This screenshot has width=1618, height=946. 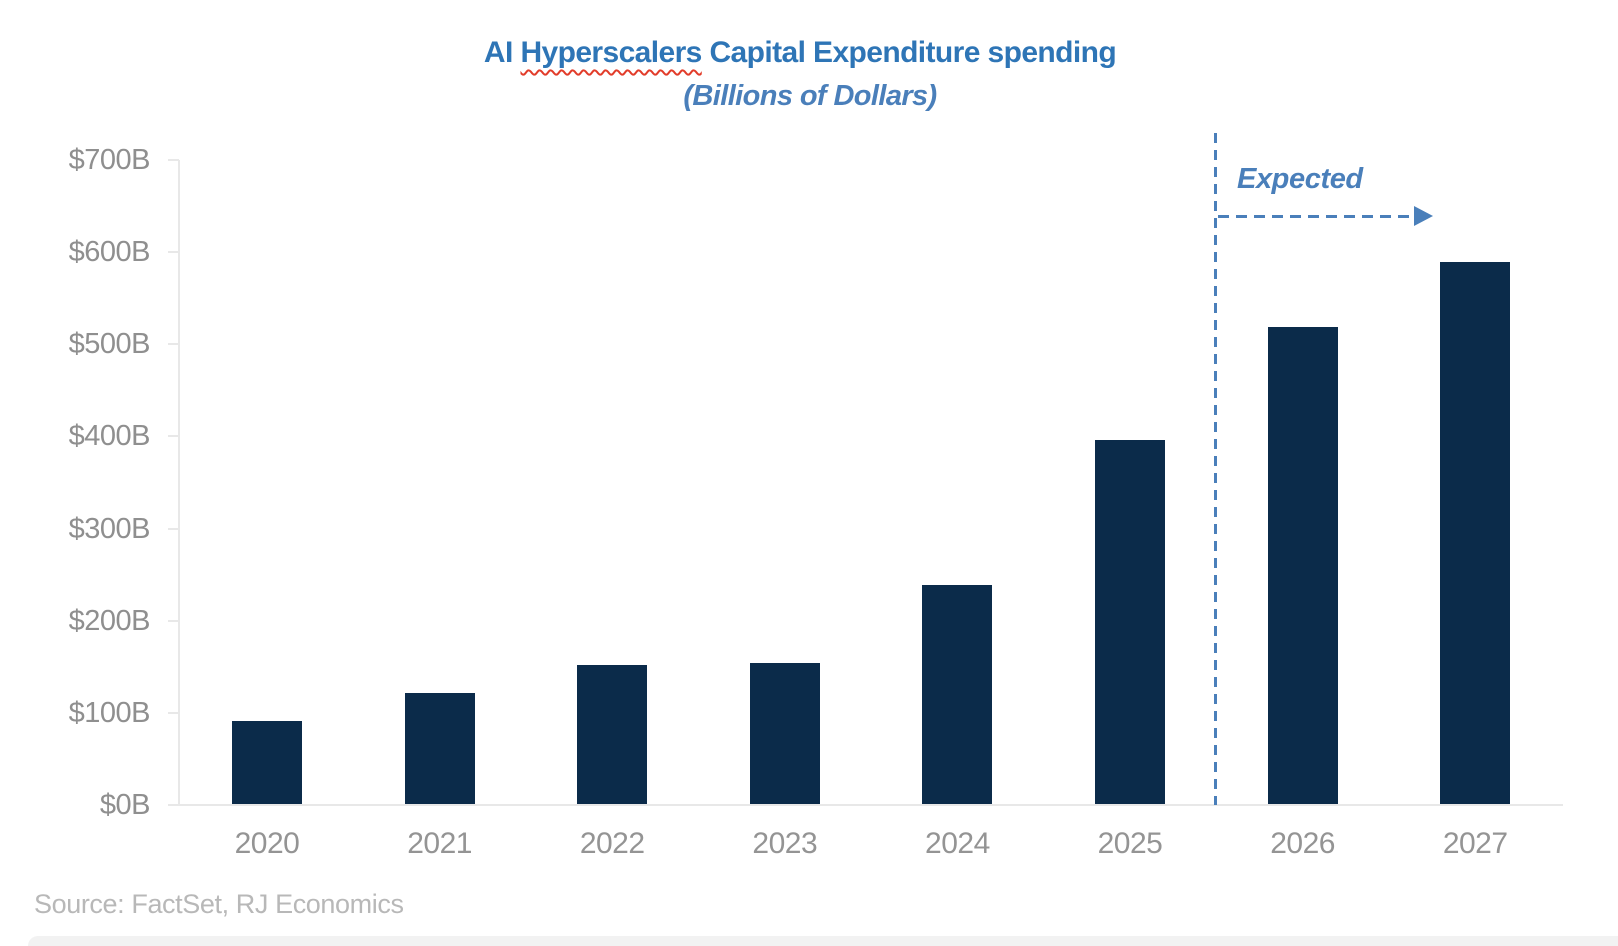 I want to click on y-axis-label: $200B, so click(x=109, y=620).